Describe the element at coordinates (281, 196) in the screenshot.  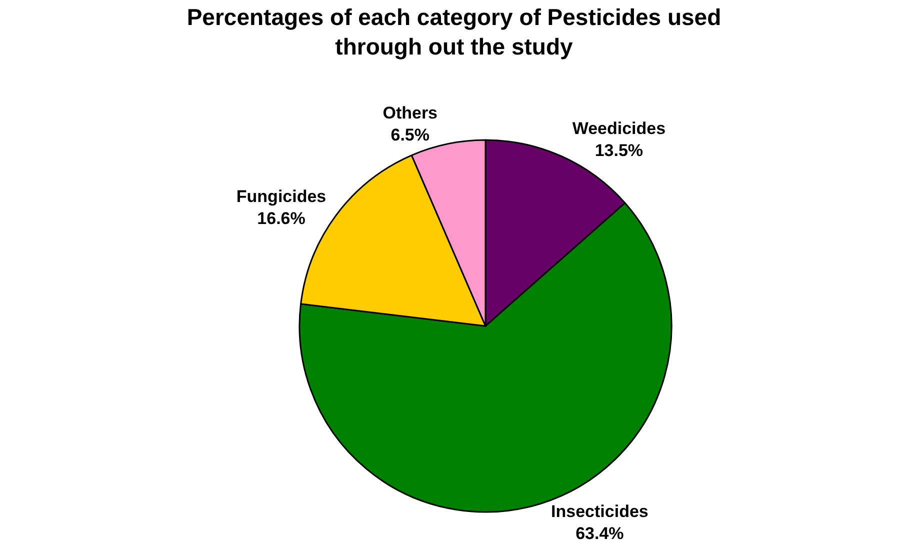
I see `slice-label: Fungicides` at that location.